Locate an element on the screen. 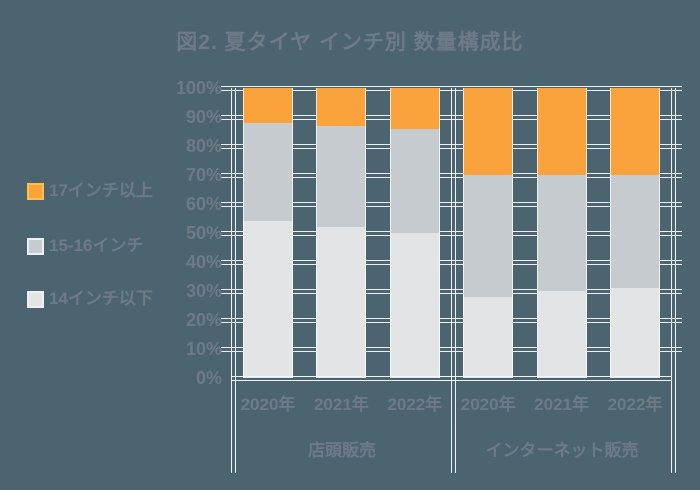  legend-label: 15-16インチ is located at coordinates (96, 245).